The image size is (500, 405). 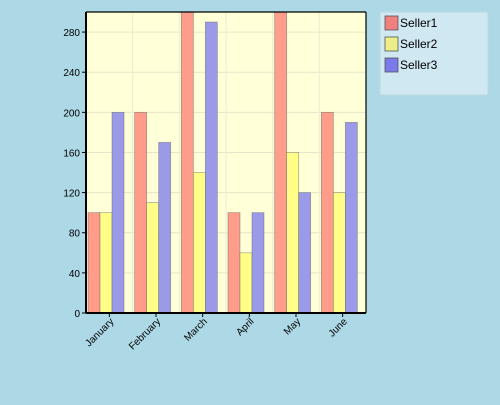 I want to click on legend-swatch-seller2, so click(x=391, y=44).